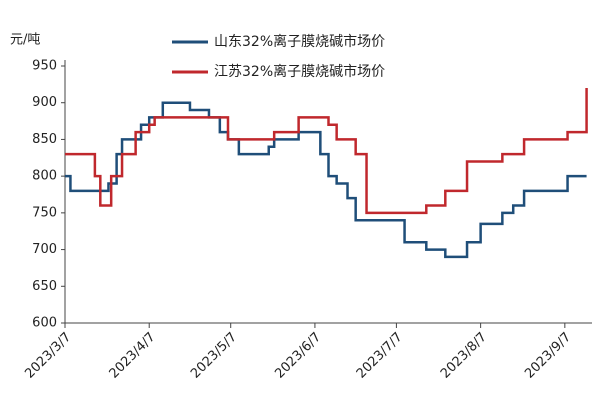  Describe the element at coordinates (44, 176) in the screenshot. I see `y-tick-label: 800` at that location.